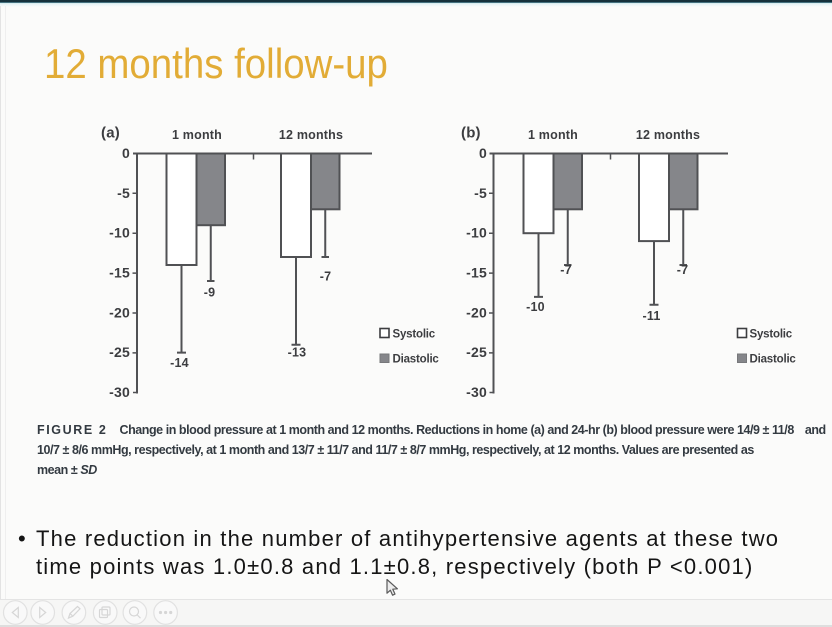 This screenshot has height=627, width=832. Describe the element at coordinates (179, 363) in the screenshot. I see `svg-text: -14` at that location.